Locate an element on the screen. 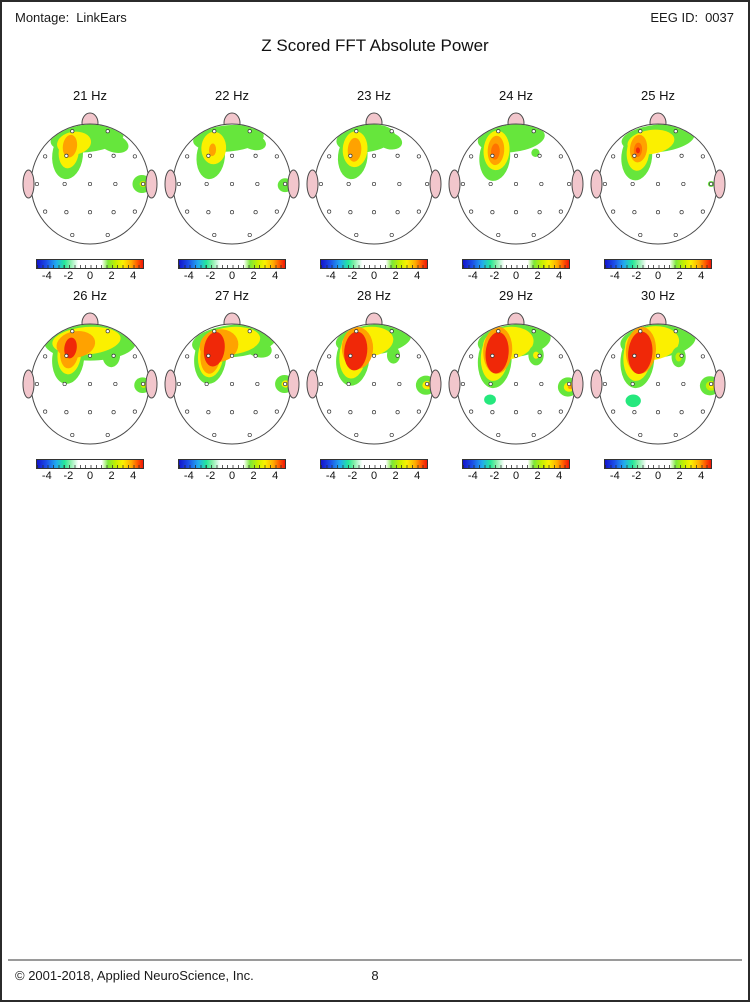 Image resolution: width=750 pixels, height=1002 pixels. electrode-c3 is located at coordinates (632, 384).